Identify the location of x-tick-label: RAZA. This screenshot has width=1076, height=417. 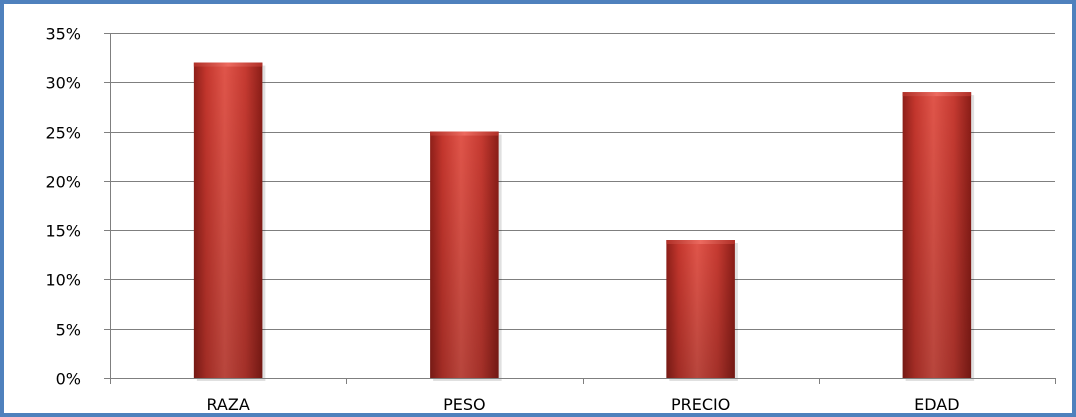
(227, 404).